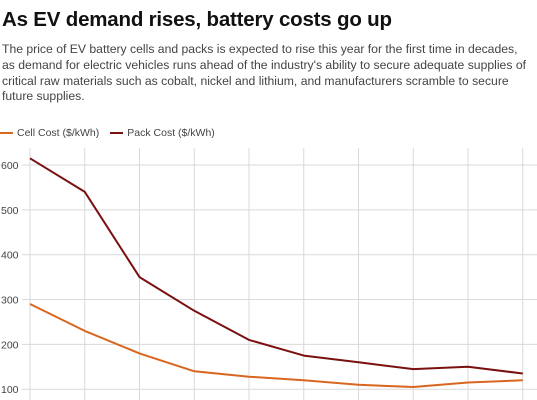  Describe the element at coordinates (10, 345) in the screenshot. I see `y-tick-label: 200` at that location.